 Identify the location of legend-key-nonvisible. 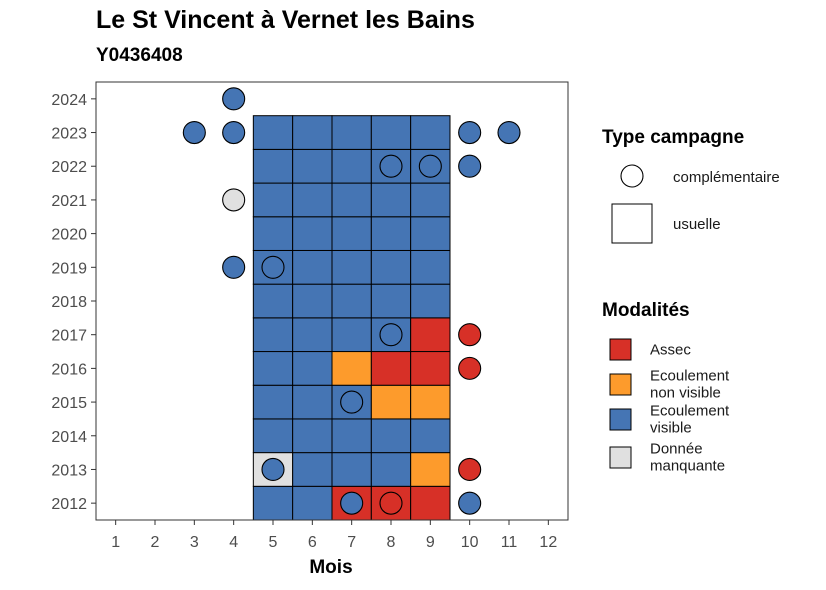
(620, 384).